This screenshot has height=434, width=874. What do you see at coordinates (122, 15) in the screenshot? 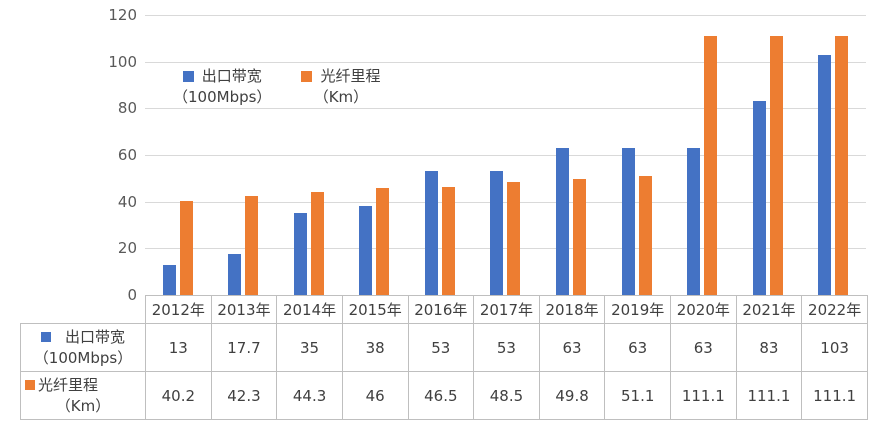
I see `y-axis-tick-label: 120` at bounding box center [122, 15].